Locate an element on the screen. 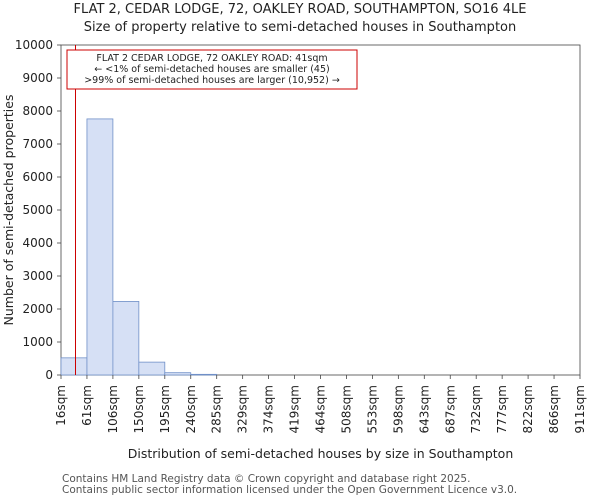 This screenshot has height=500, width=600. x-tick-label: 329sqm is located at coordinates (243, 409).